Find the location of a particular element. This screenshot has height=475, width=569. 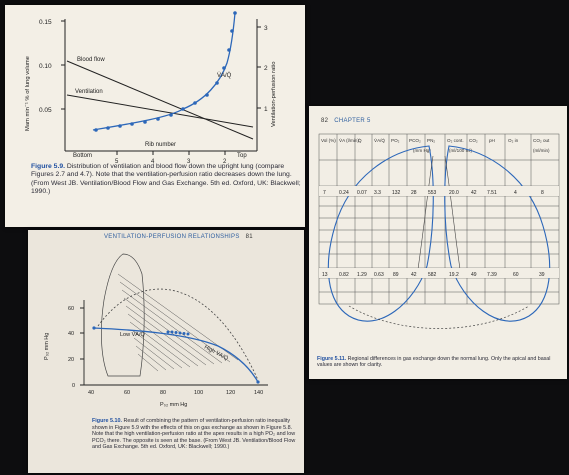

label-rib-number: Rib number is located at coordinates (160, 145).